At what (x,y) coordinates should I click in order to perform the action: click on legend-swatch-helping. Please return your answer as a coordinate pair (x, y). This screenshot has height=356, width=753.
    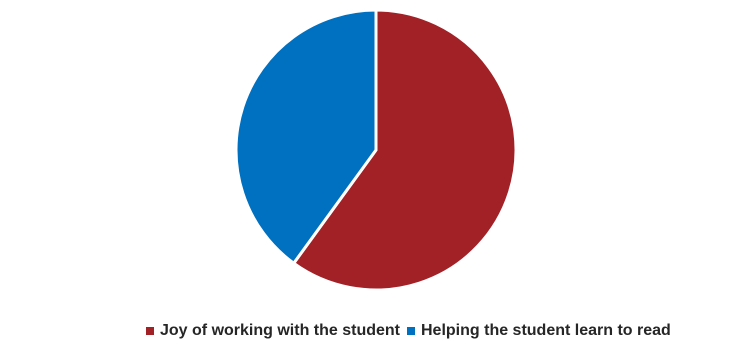
    Looking at the image, I should click on (411, 331).